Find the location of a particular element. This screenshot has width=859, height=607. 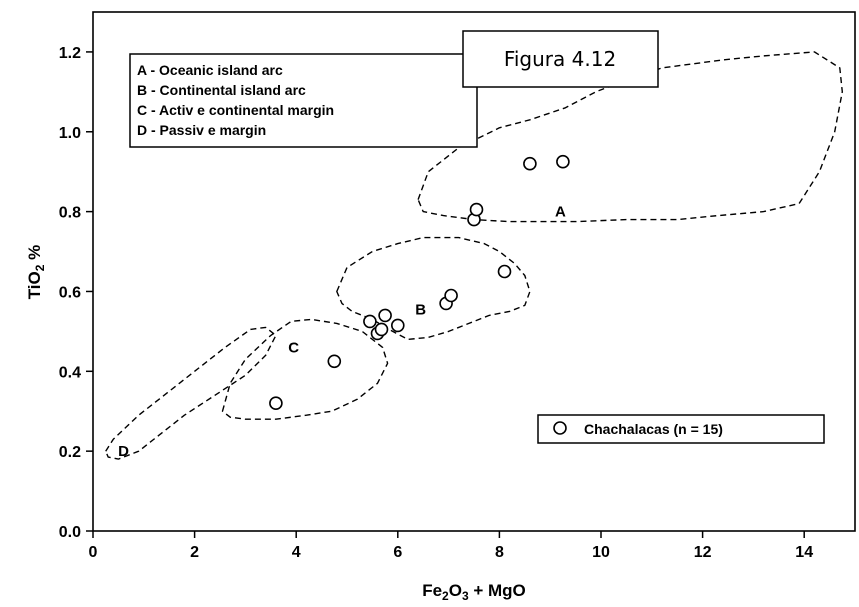

field-legend-item-b: B - Continental island arc is located at coordinates (221, 90).